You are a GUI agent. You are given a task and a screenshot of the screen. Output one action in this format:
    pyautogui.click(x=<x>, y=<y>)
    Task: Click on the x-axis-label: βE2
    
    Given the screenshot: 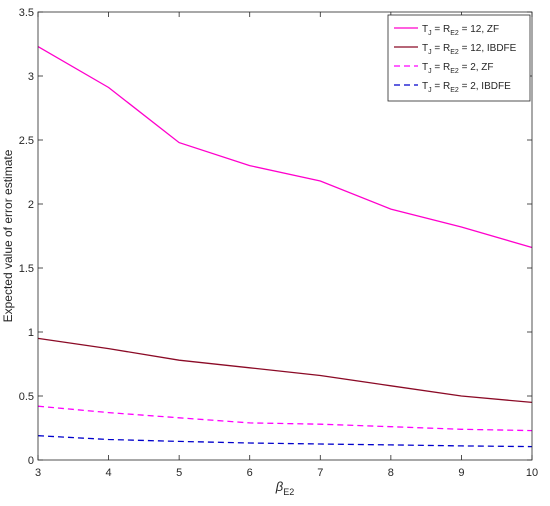 What is the action you would take?
    pyautogui.click(x=284, y=488)
    